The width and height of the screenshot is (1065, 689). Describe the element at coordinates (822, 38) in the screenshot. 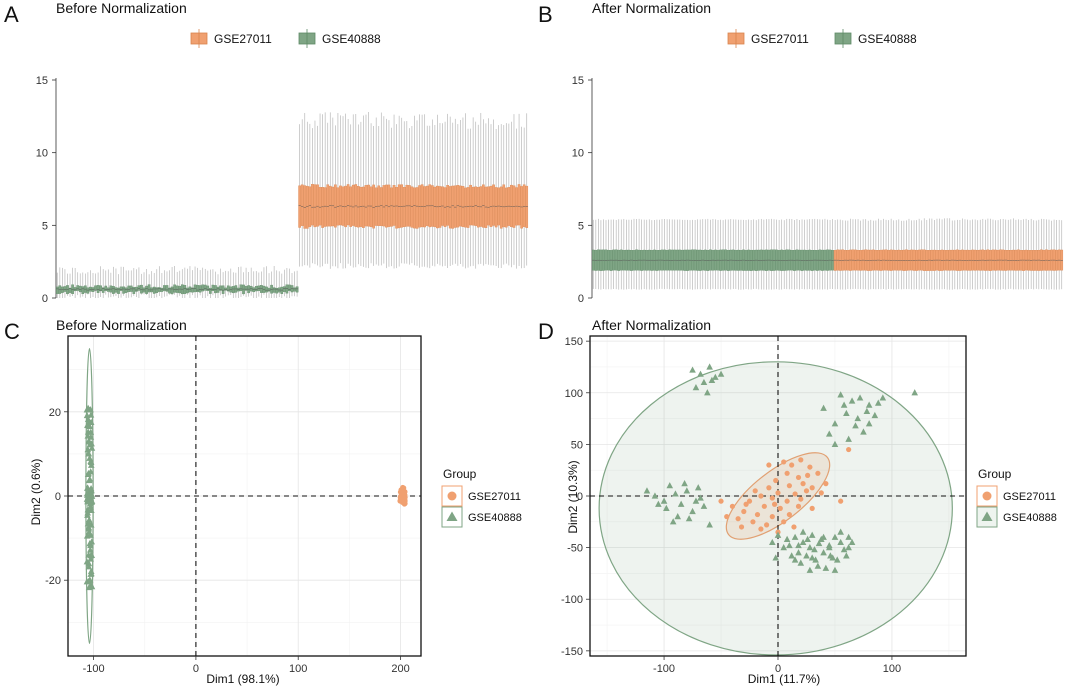

I see `legend-b: GSE27011 GSE40888` at that location.